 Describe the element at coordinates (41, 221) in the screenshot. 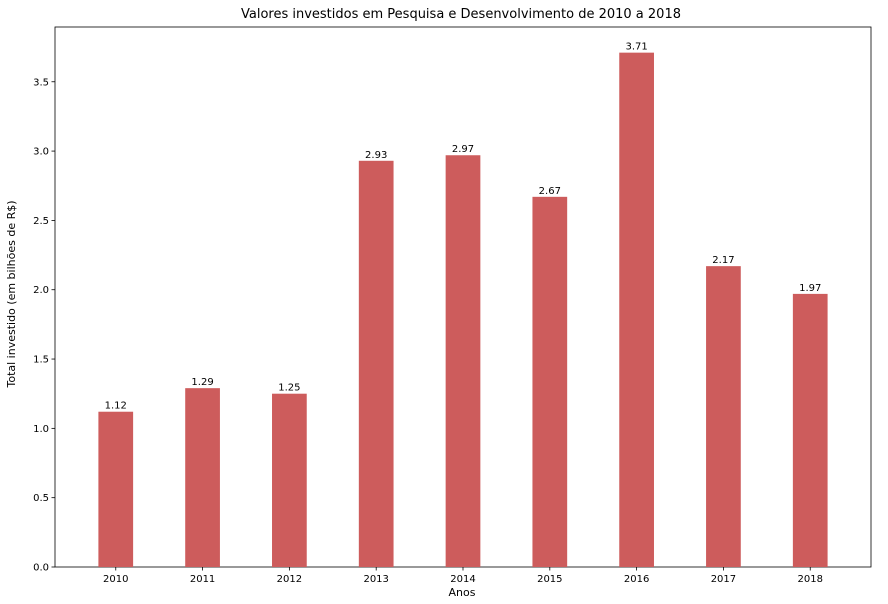

I see `y-tick-label-2.5: 2.5` at that location.